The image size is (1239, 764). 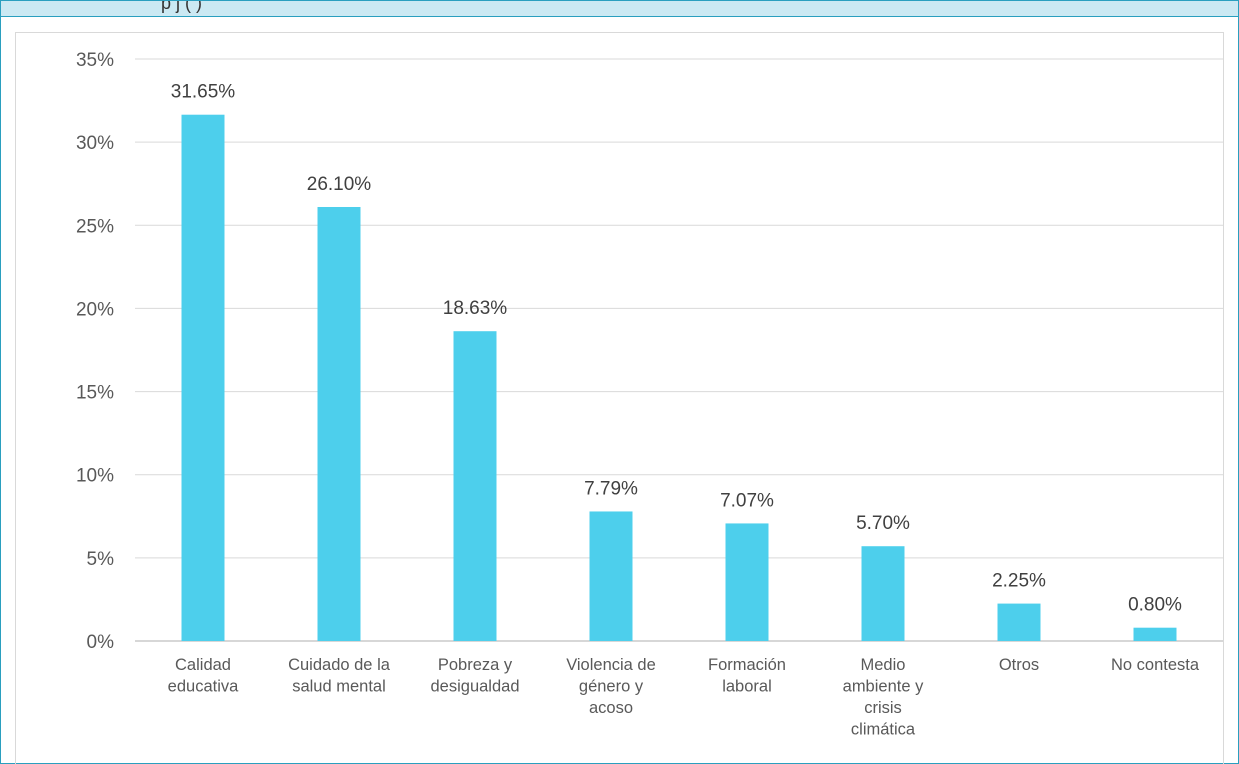 I want to click on x-tick-label: acoso, so click(x=611, y=708).